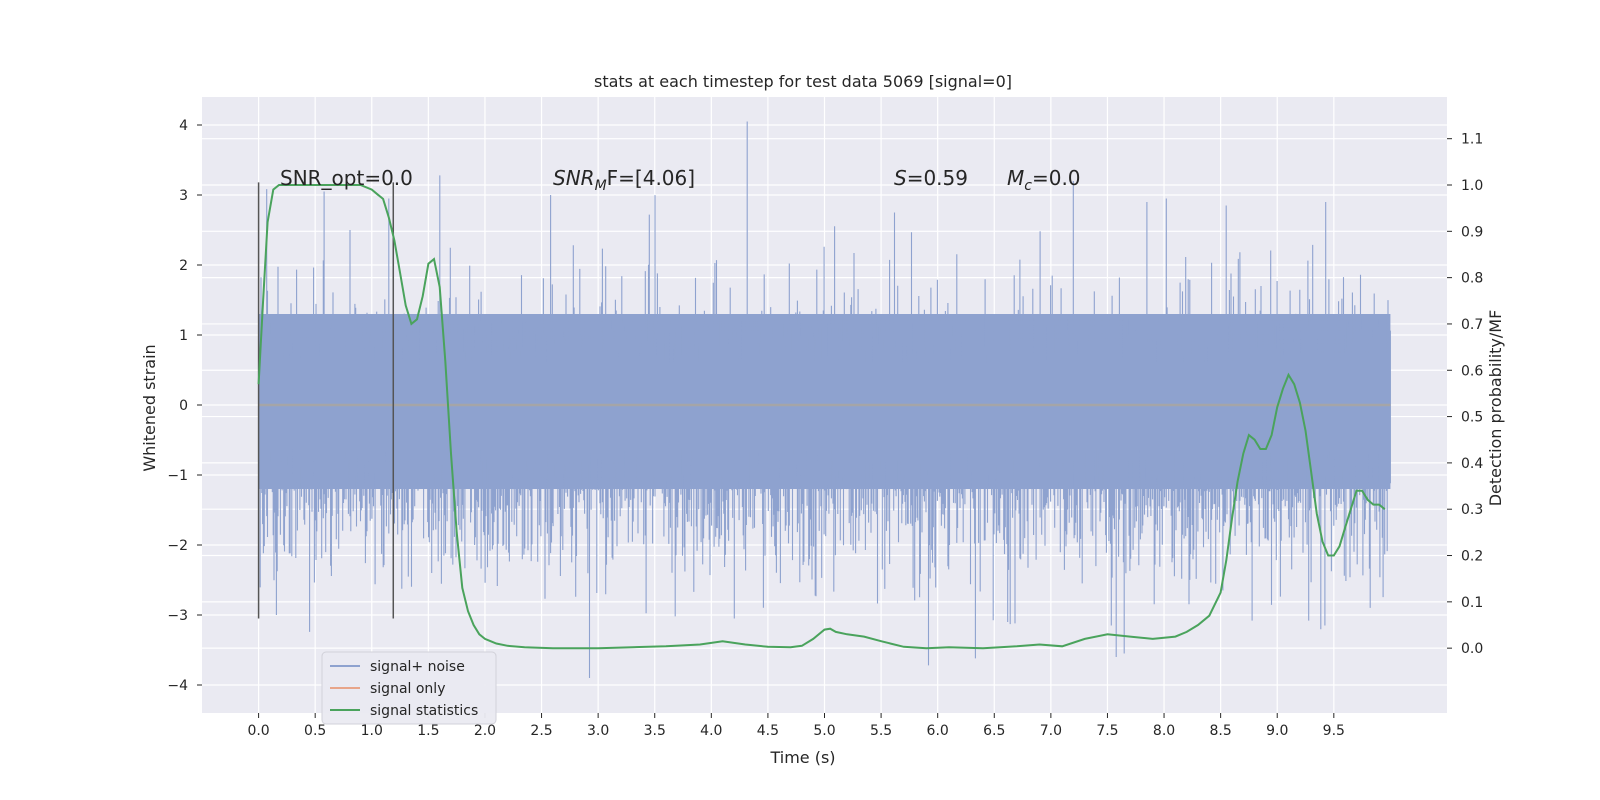  What do you see at coordinates (1472, 649) in the screenshot?
I see `y2-tick-label: 0.0` at bounding box center [1472, 649].